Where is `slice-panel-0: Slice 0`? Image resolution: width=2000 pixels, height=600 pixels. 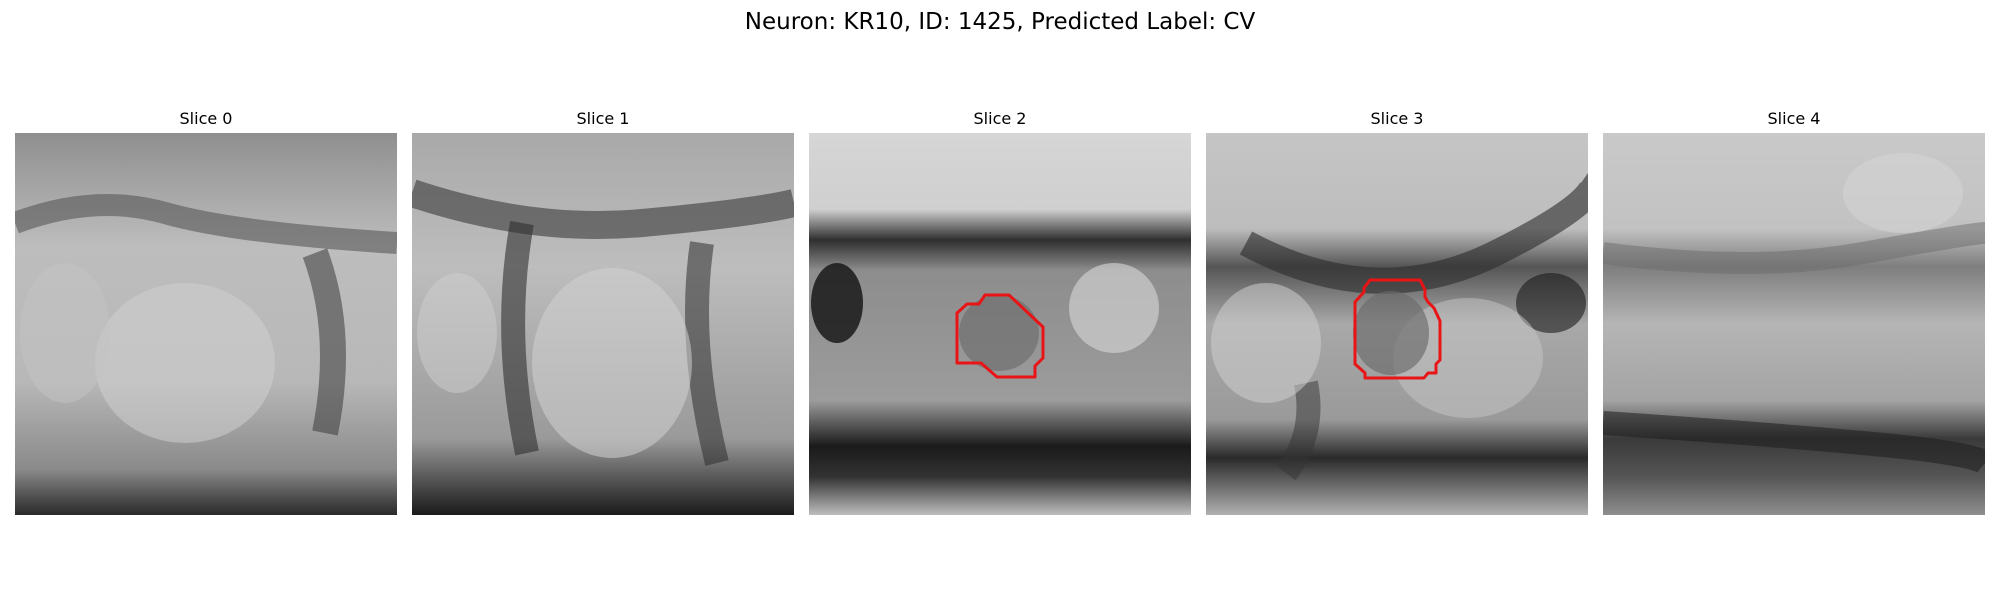
slice-panel-0: Slice 0 is located at coordinates (206, 311).